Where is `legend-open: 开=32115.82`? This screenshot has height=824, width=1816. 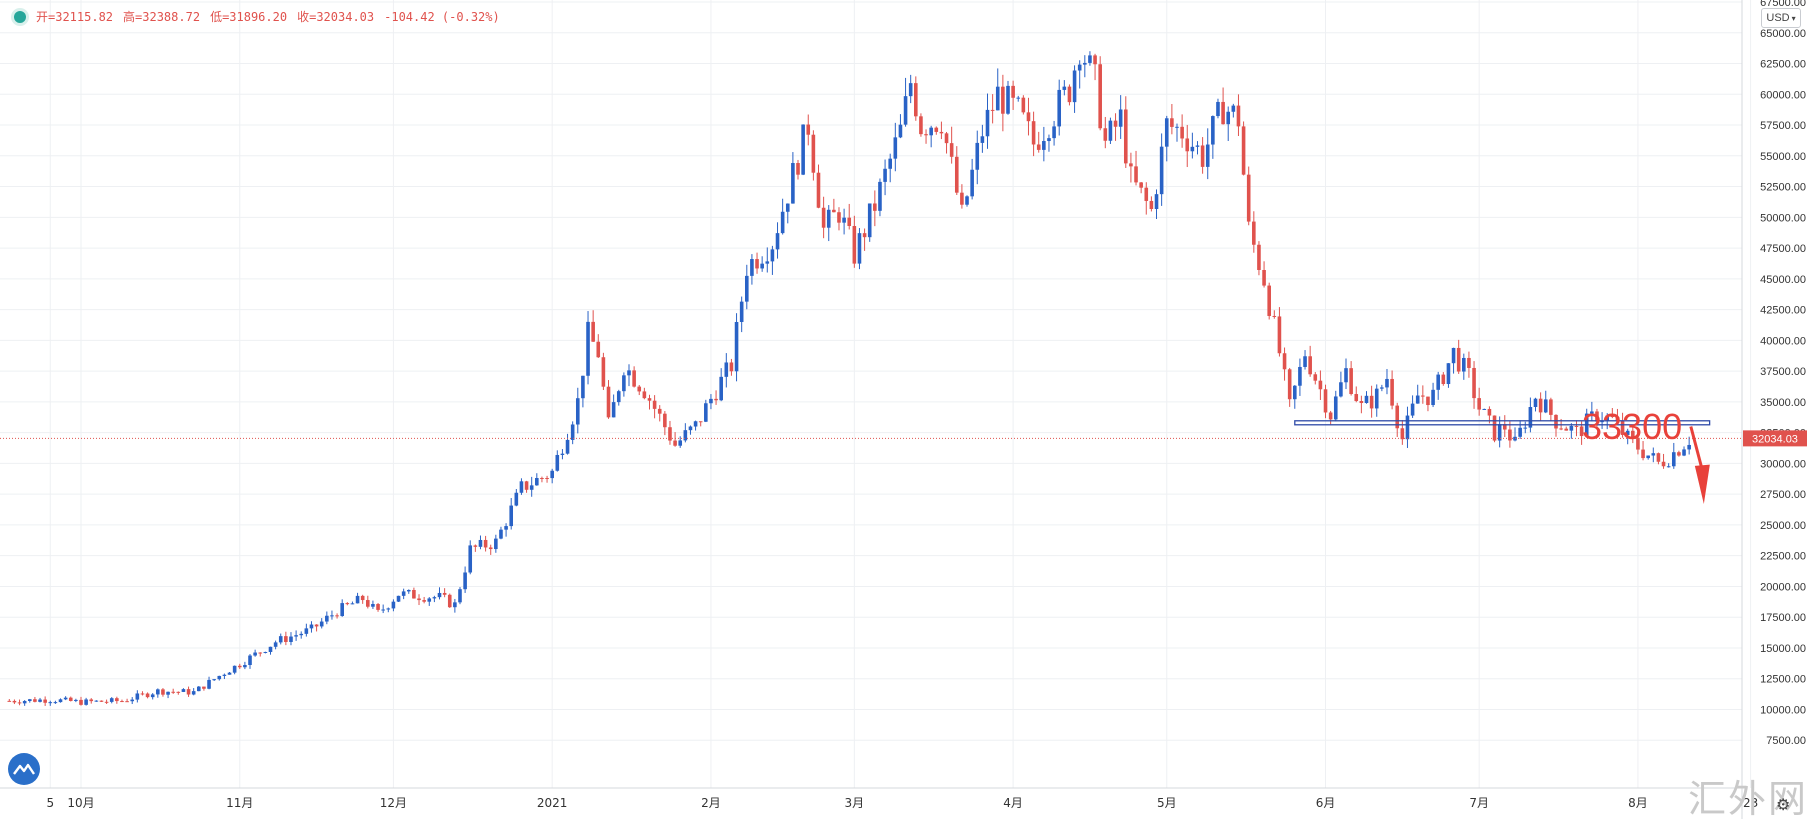 legend-open: 开=32115.82 is located at coordinates (75, 17).